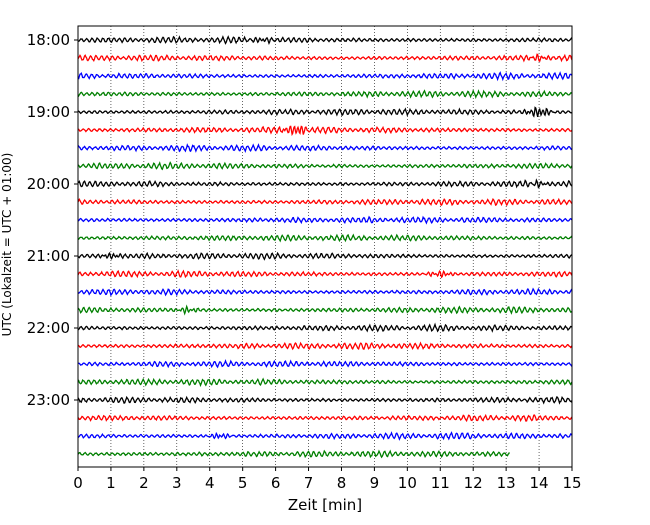 The width and height of the screenshot is (650, 525). I want to click on y-tick-label: 20:00, so click(48, 184).